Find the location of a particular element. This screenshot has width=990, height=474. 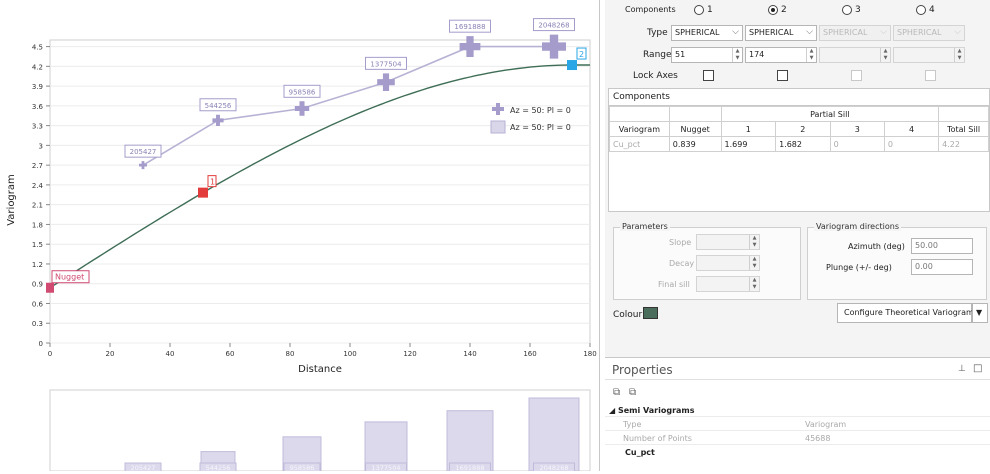

experimental-line is located at coordinates (348, 105).